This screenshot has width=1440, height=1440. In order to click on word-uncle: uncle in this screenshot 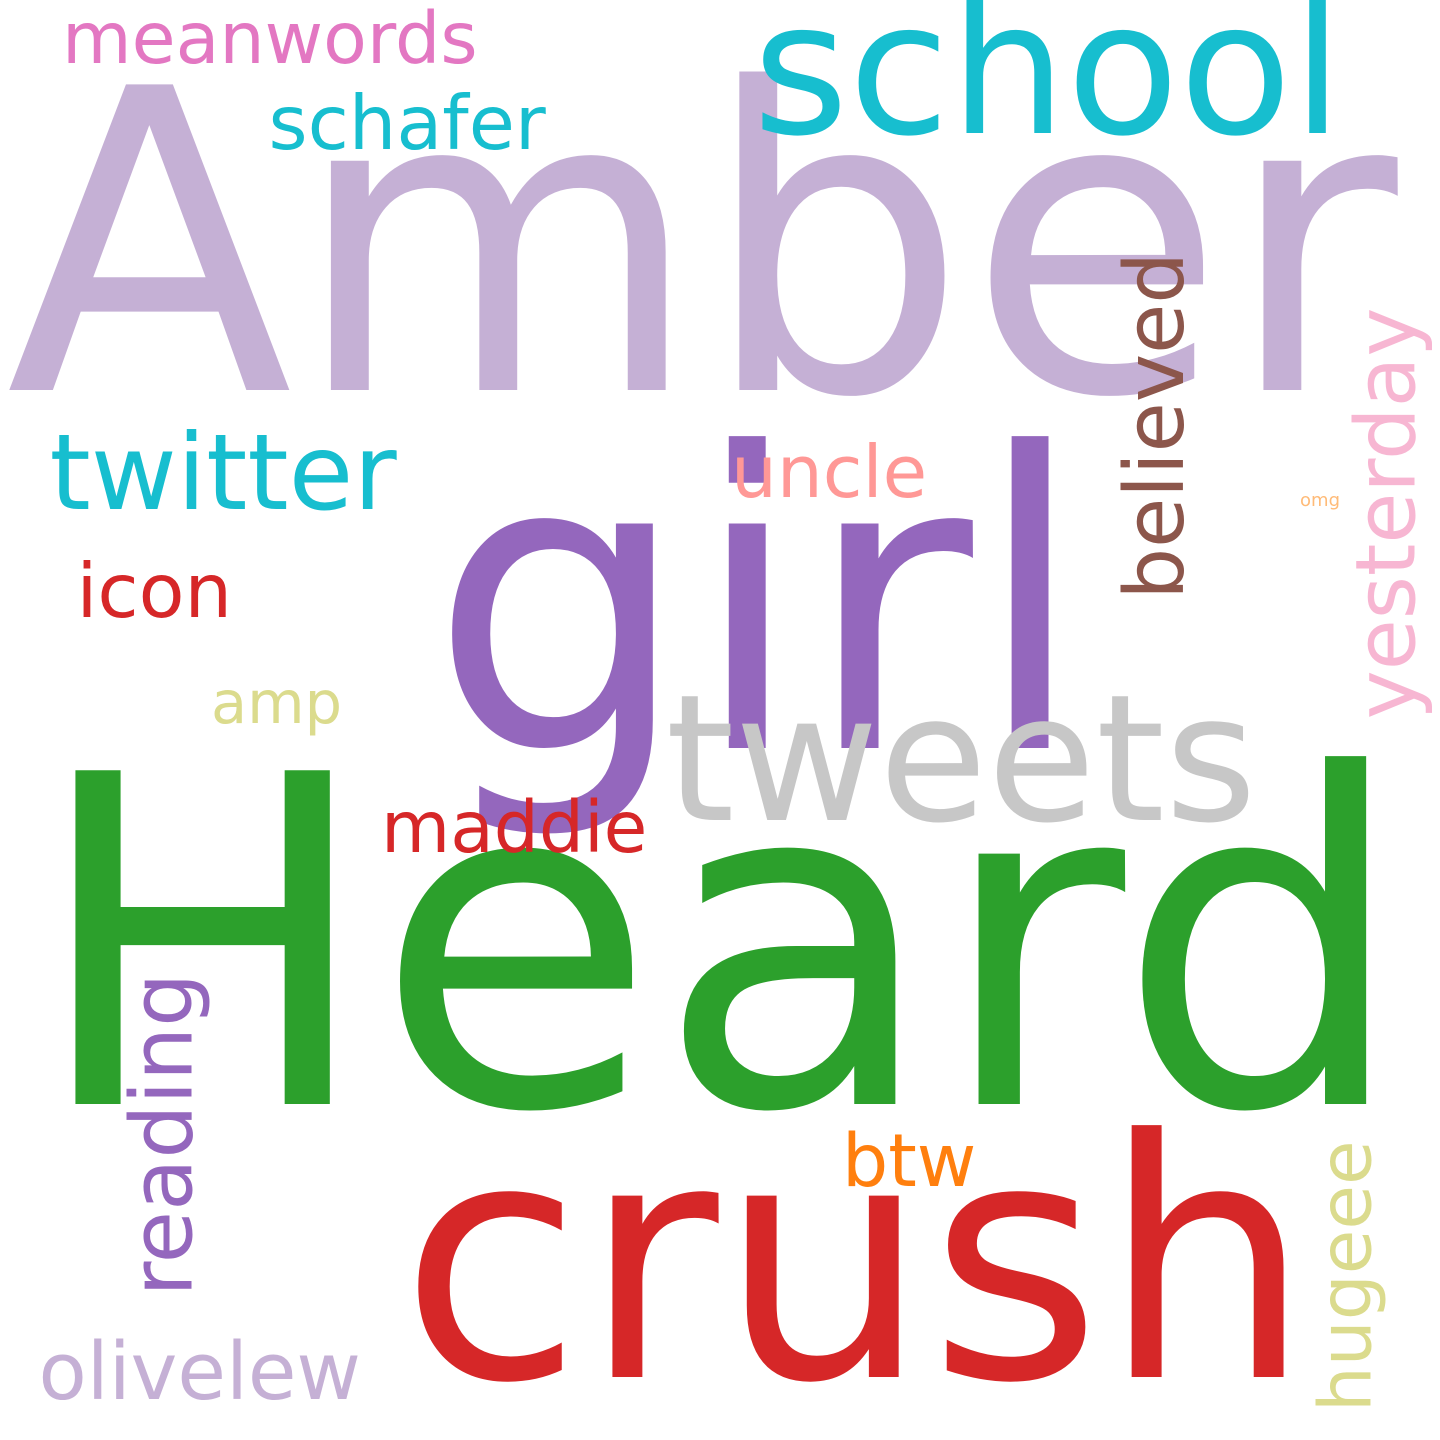, I will do `click(829, 472)`.